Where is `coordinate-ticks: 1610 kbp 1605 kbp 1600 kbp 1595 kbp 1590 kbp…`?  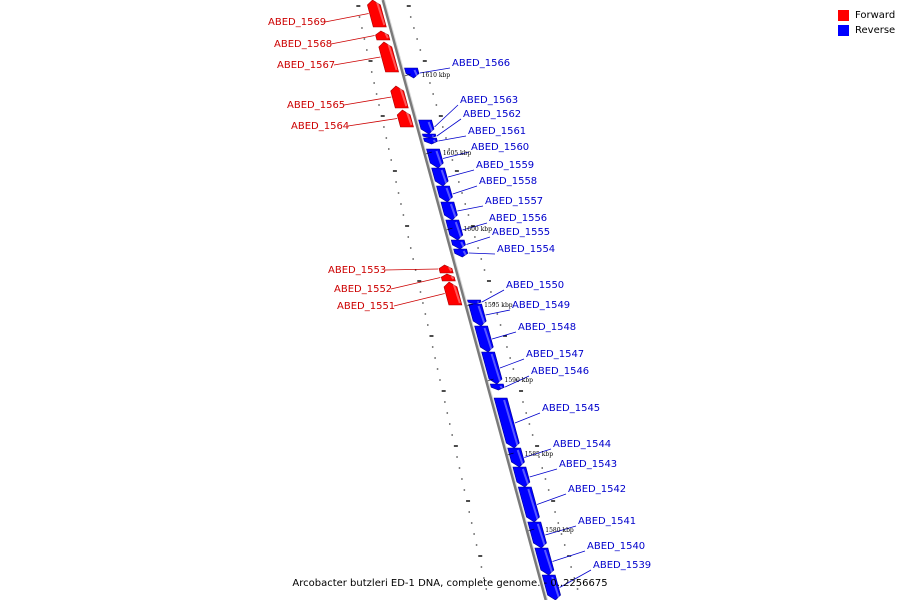
coordinate-ticks: 1610 kbp 1605 kbp 1600 kbp 1595 kbp 1590 kbp… is located at coordinates (489, 303).